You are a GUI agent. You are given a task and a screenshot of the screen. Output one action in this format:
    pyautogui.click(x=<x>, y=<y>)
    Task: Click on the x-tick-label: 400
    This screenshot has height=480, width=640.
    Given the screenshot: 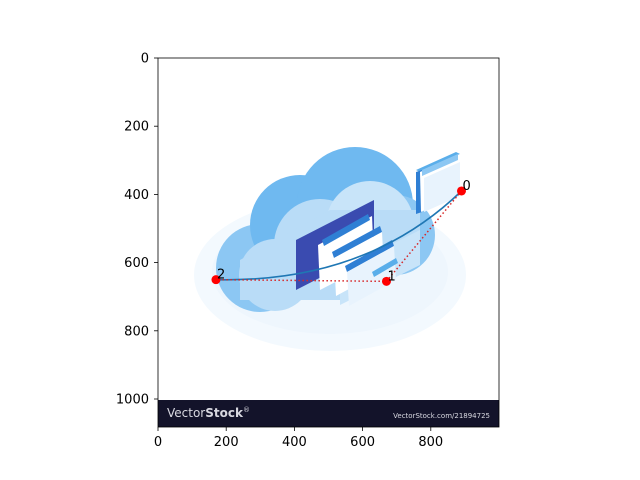 What is the action you would take?
    pyautogui.click(x=294, y=442)
    